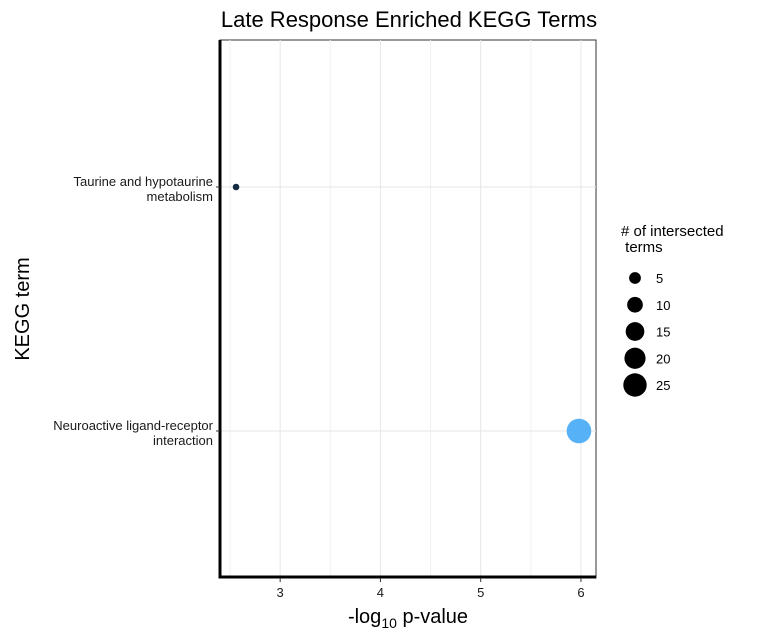 The height and width of the screenshot is (641, 757). I want to click on legend-title: # of intersected terms, so click(672, 239).